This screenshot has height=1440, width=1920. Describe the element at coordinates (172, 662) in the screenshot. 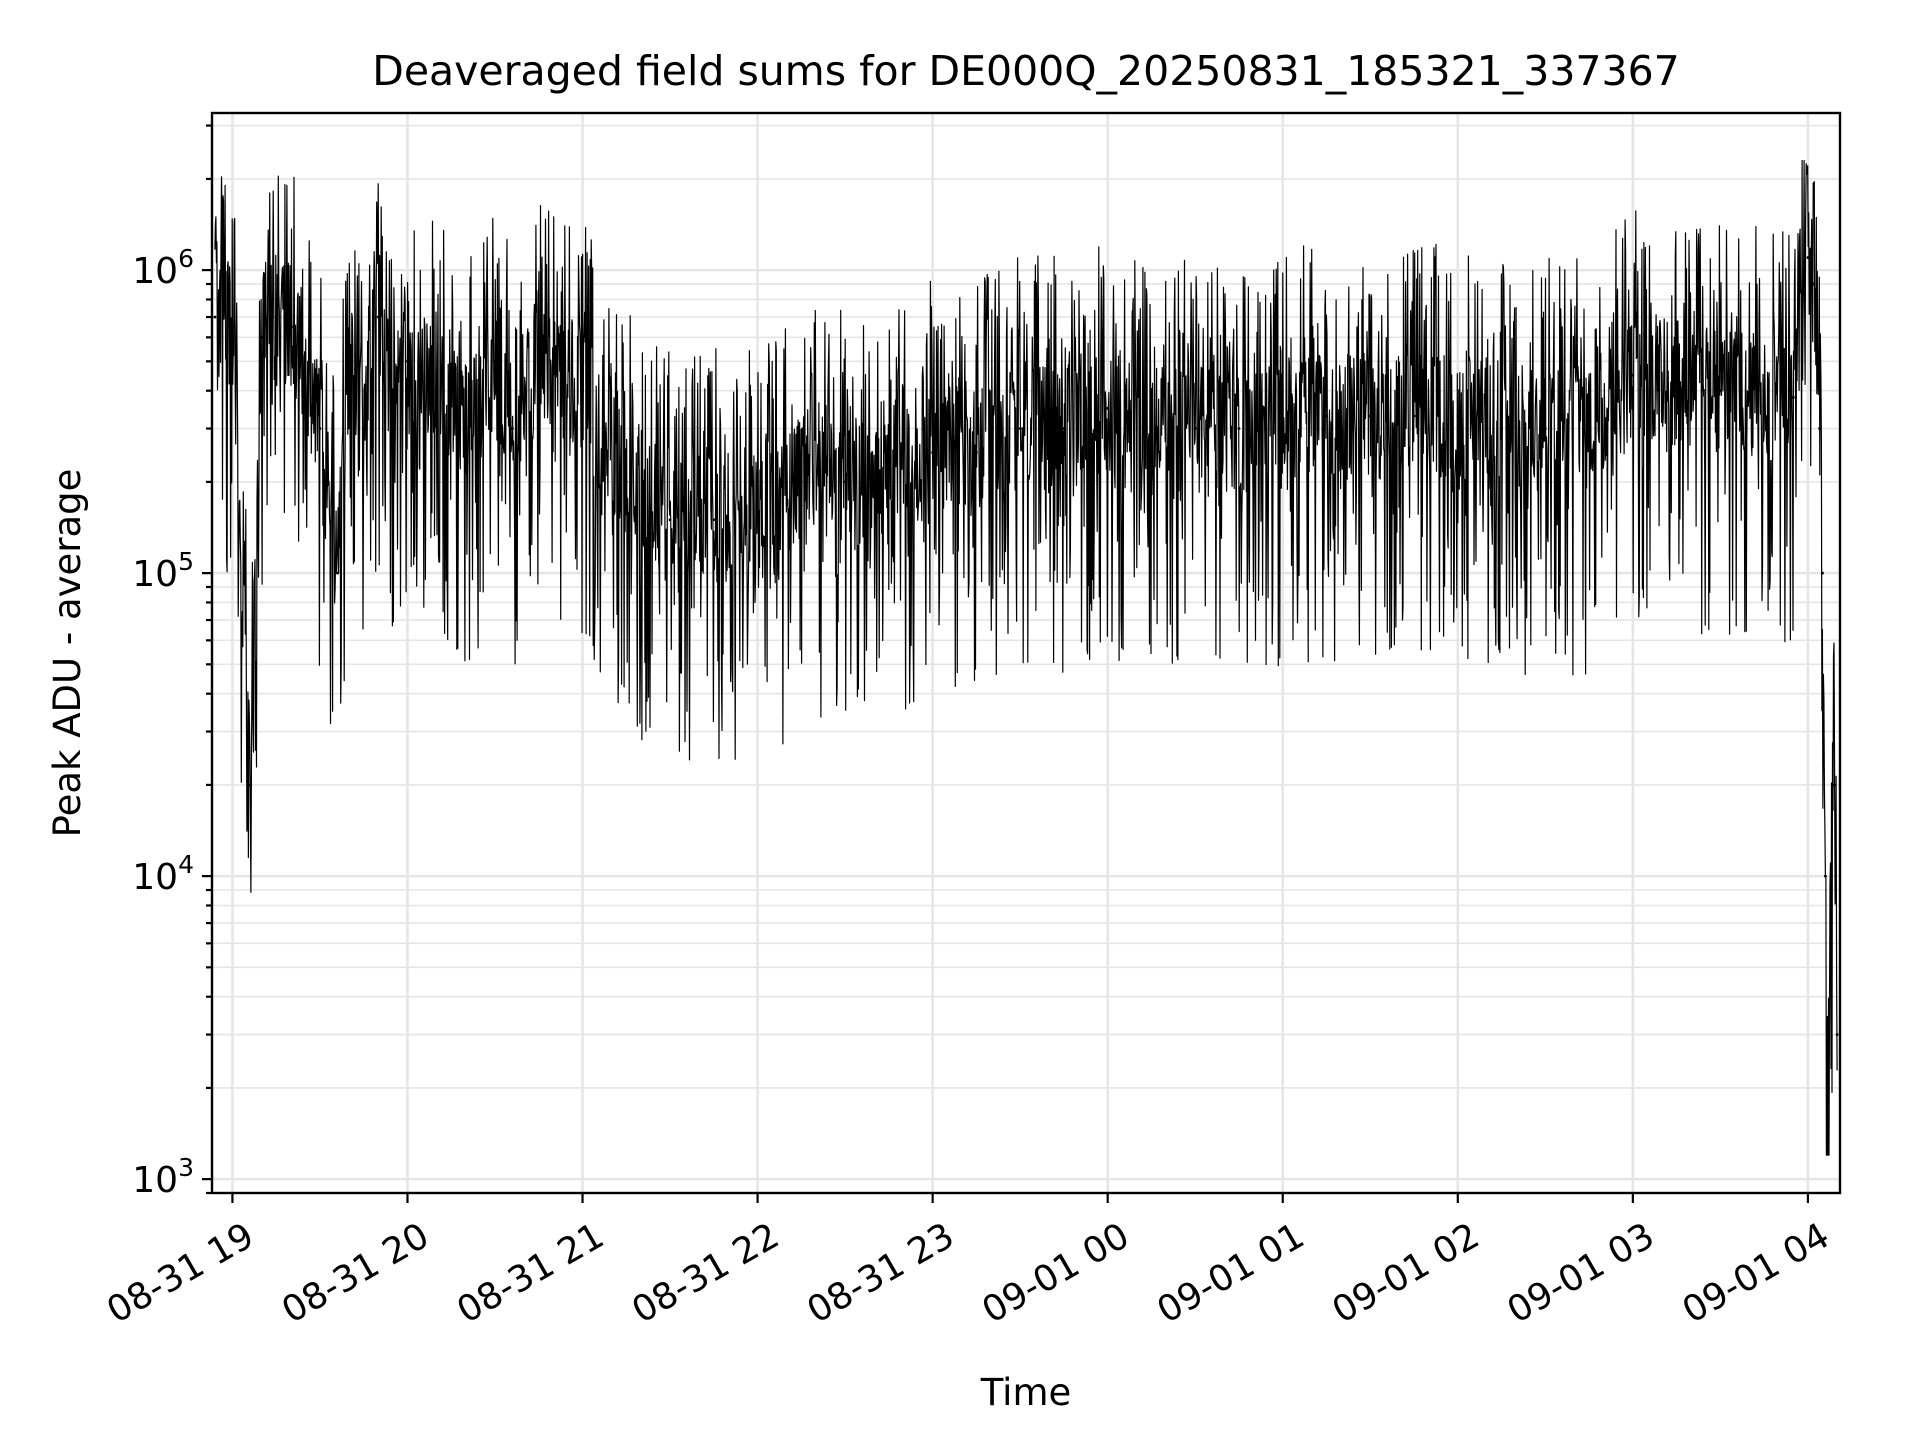

I see `y-axis: 10³ 10⁴ 10⁵ 10⁶` at that location.